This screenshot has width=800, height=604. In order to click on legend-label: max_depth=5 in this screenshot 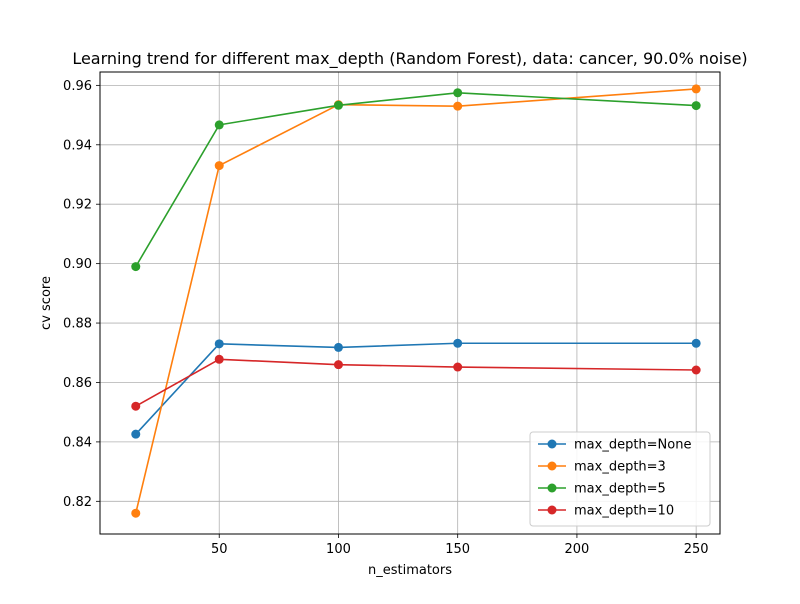, I will do `click(620, 489)`.